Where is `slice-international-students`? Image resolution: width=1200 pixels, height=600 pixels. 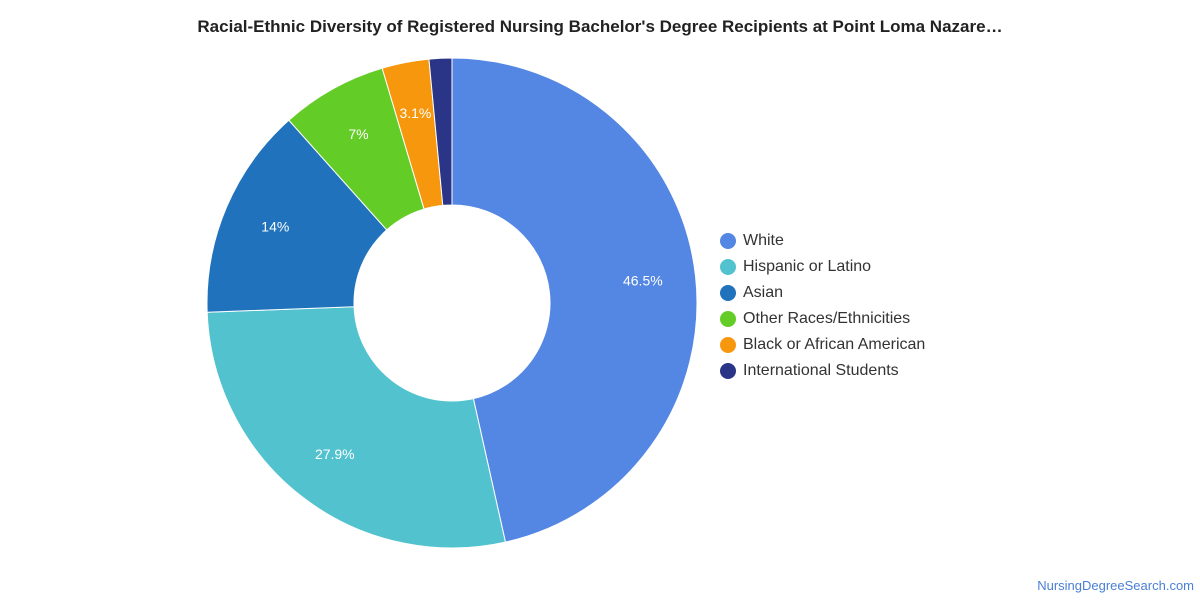 slice-international-students is located at coordinates (440, 131).